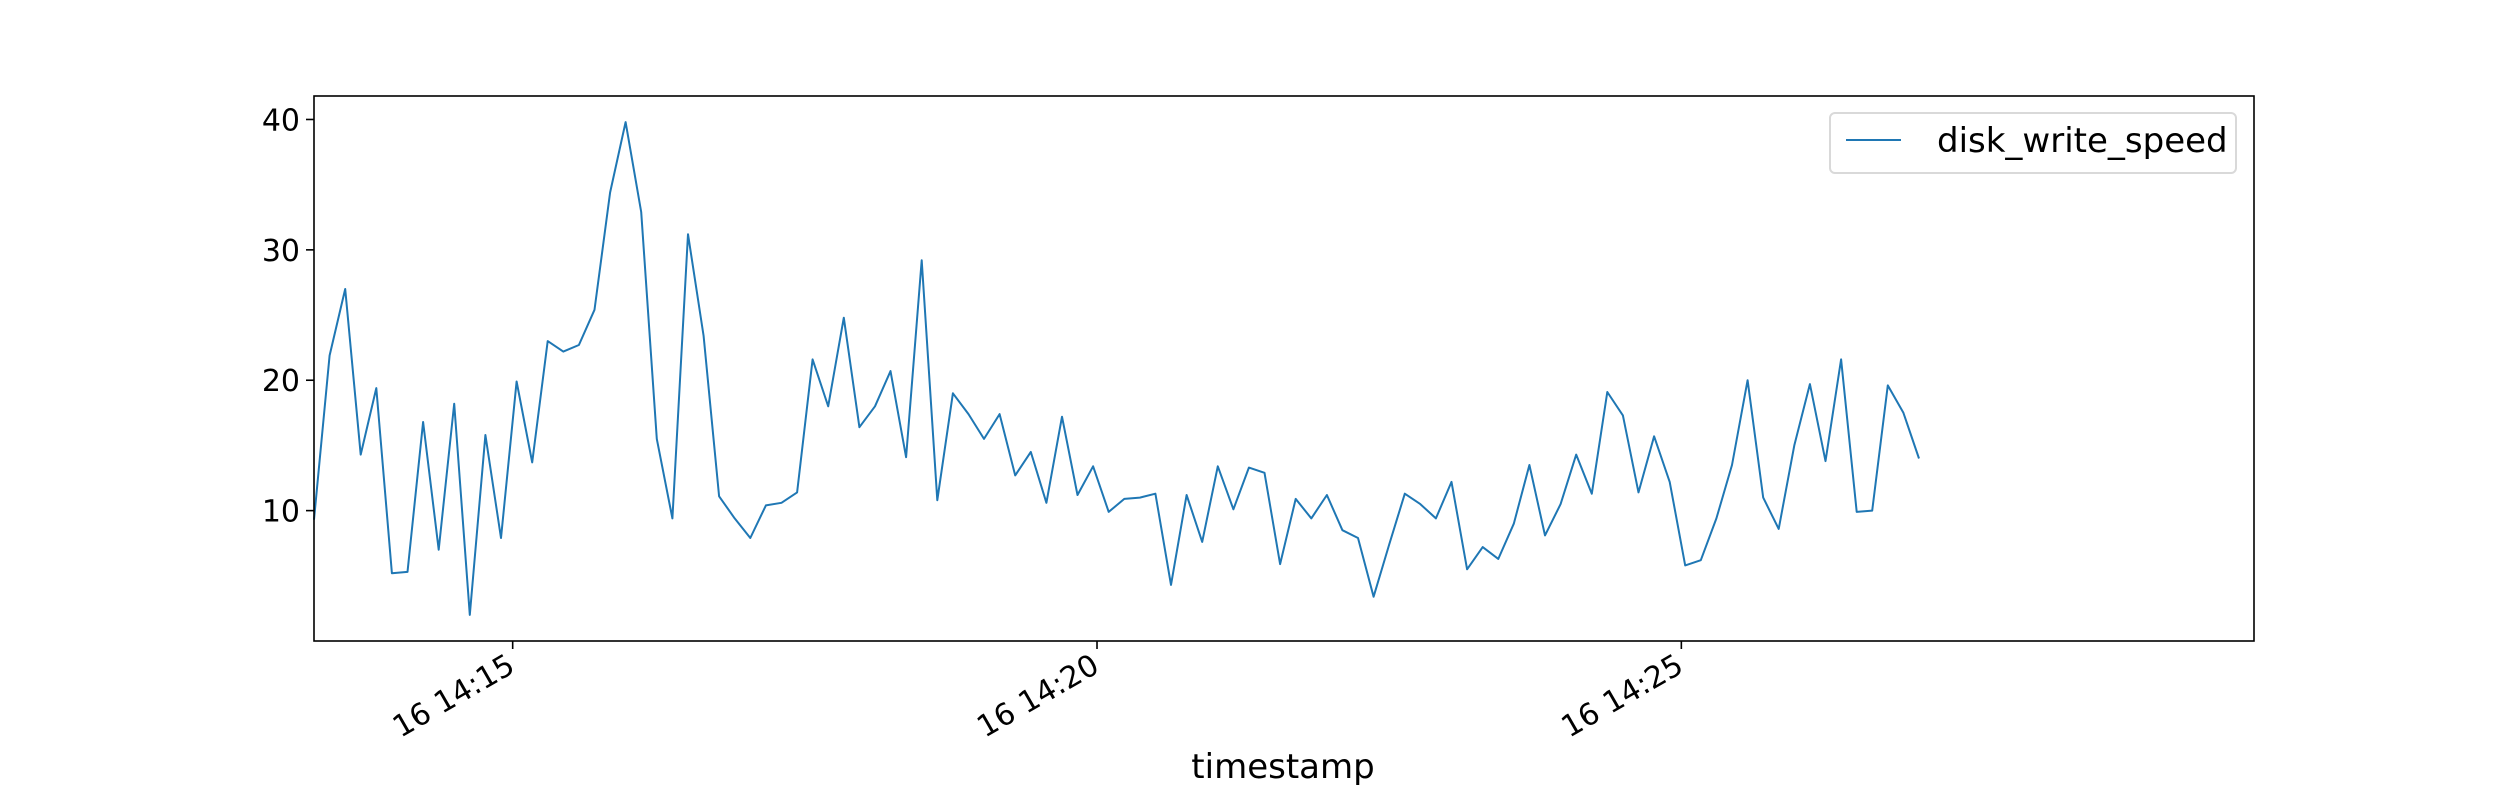 The width and height of the screenshot is (2500, 800). Describe the element at coordinates (1623, 696) in the screenshot. I see `x-tick-label: 16 14:25` at that location.